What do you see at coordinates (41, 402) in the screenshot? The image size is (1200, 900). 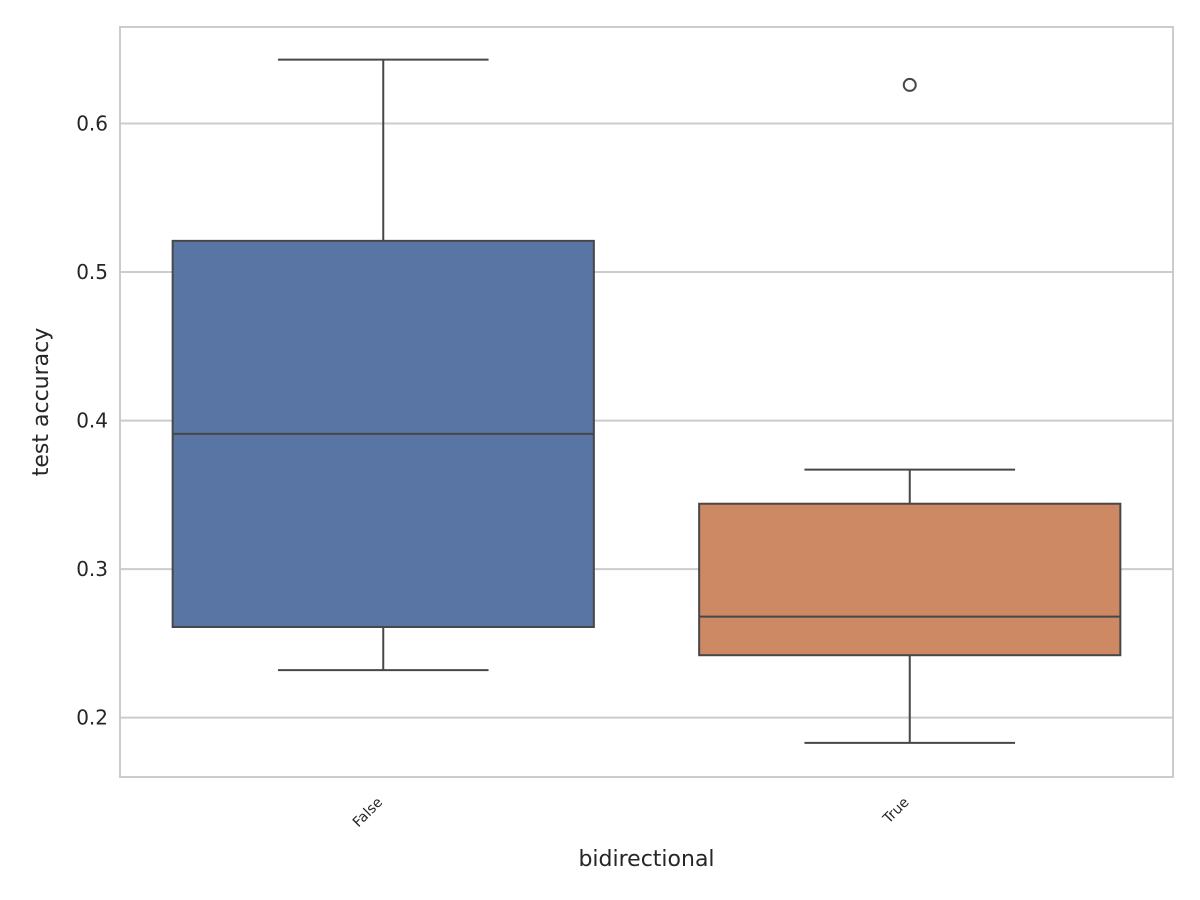 I see `y-axis-label: test accuracy` at bounding box center [41, 402].